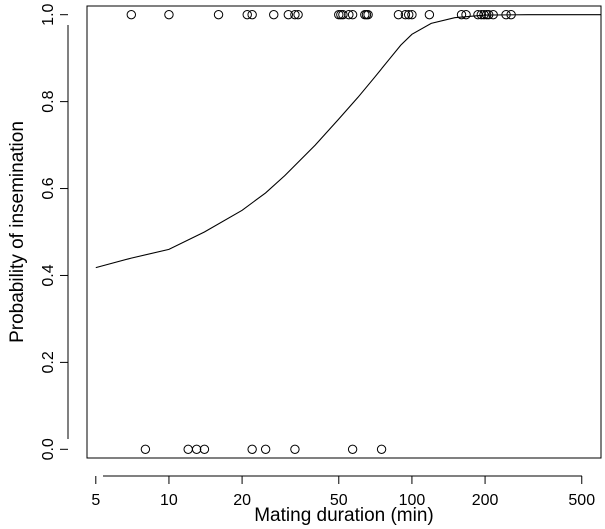 The height and width of the screenshot is (529, 605). Describe the element at coordinates (48, 101) in the screenshot. I see `y-tick-label: 0.8` at that location.